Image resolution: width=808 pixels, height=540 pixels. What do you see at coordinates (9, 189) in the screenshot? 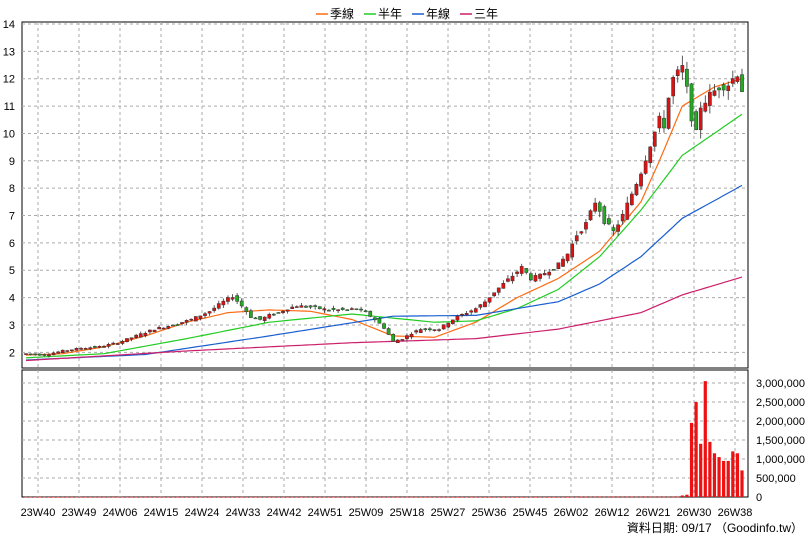
I see `price-axis: 2 3 4 5 6 7 8 9 10 11 12 13 14` at bounding box center [9, 189].